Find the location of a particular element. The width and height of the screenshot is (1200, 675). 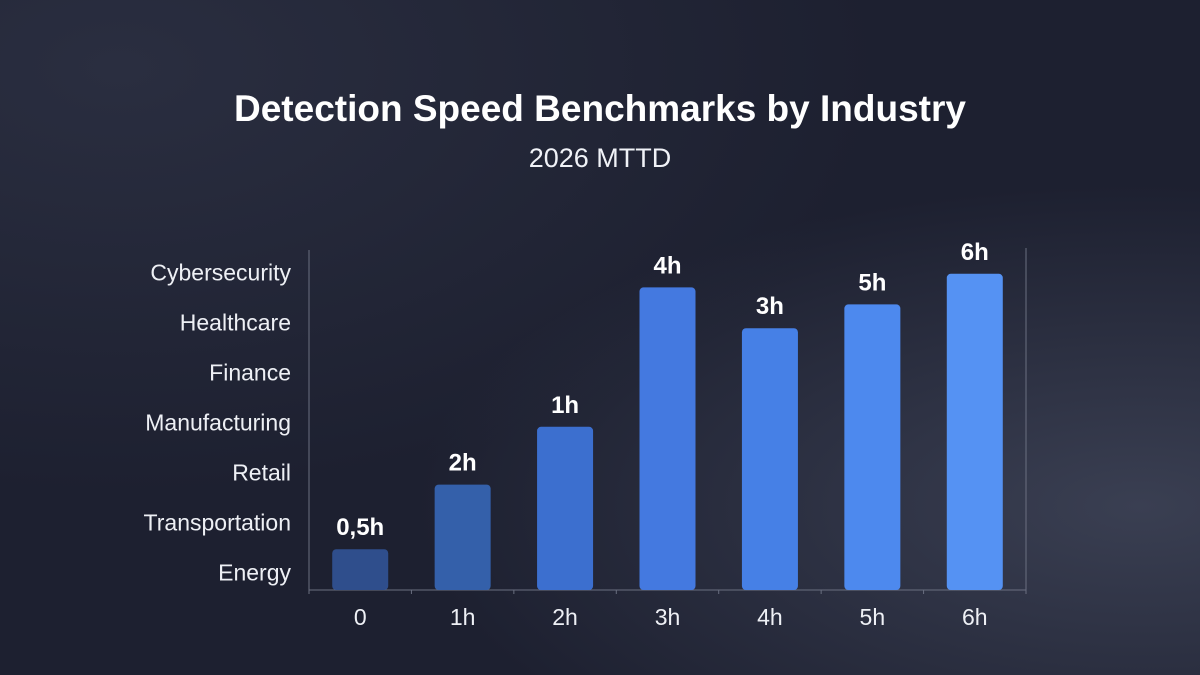

y-category-label: Cybersecurity is located at coordinates (220, 272).